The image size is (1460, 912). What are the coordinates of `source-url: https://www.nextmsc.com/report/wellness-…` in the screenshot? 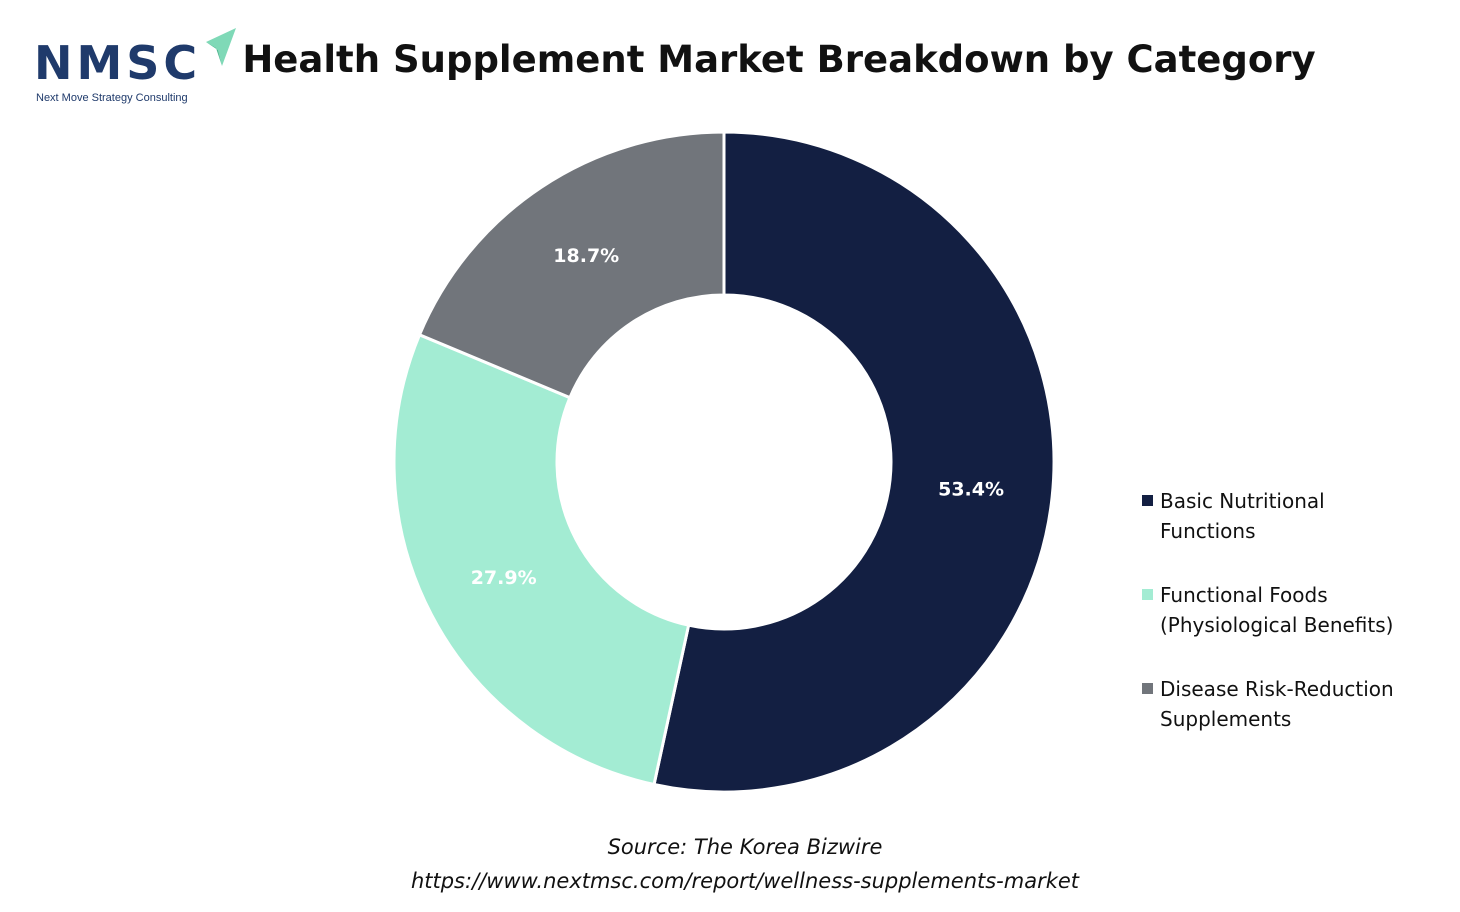 It's located at (745, 881).